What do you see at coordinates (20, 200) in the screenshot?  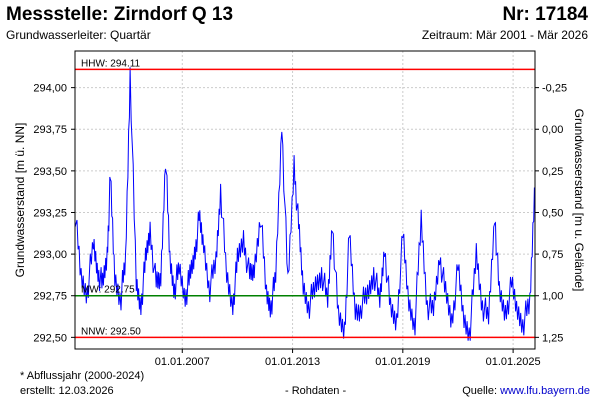 I see `y-axis-label: Grundwasserstand [m ü. NN]` at bounding box center [20, 200].